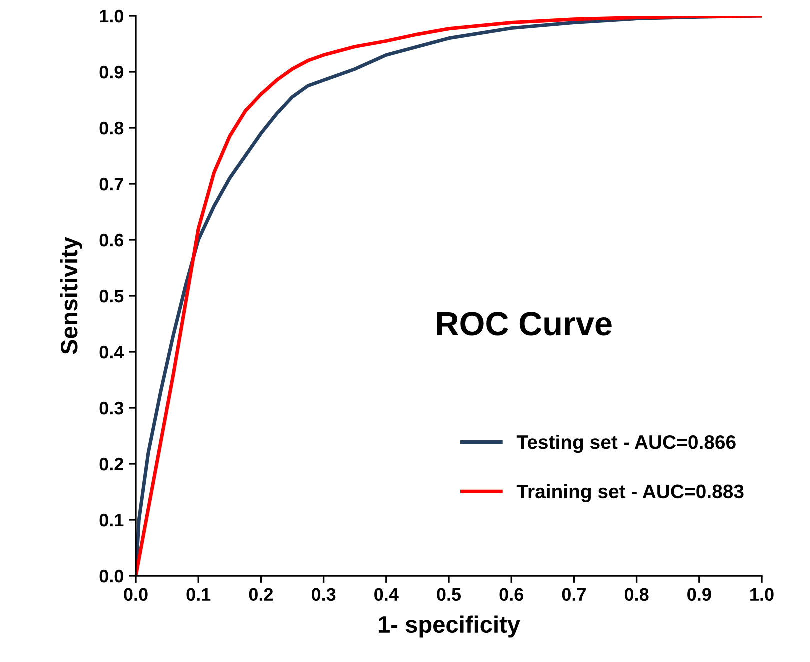 The height and width of the screenshot is (662, 810). What do you see at coordinates (136, 595) in the screenshot?
I see `x-tick-label: 0.0` at bounding box center [136, 595].